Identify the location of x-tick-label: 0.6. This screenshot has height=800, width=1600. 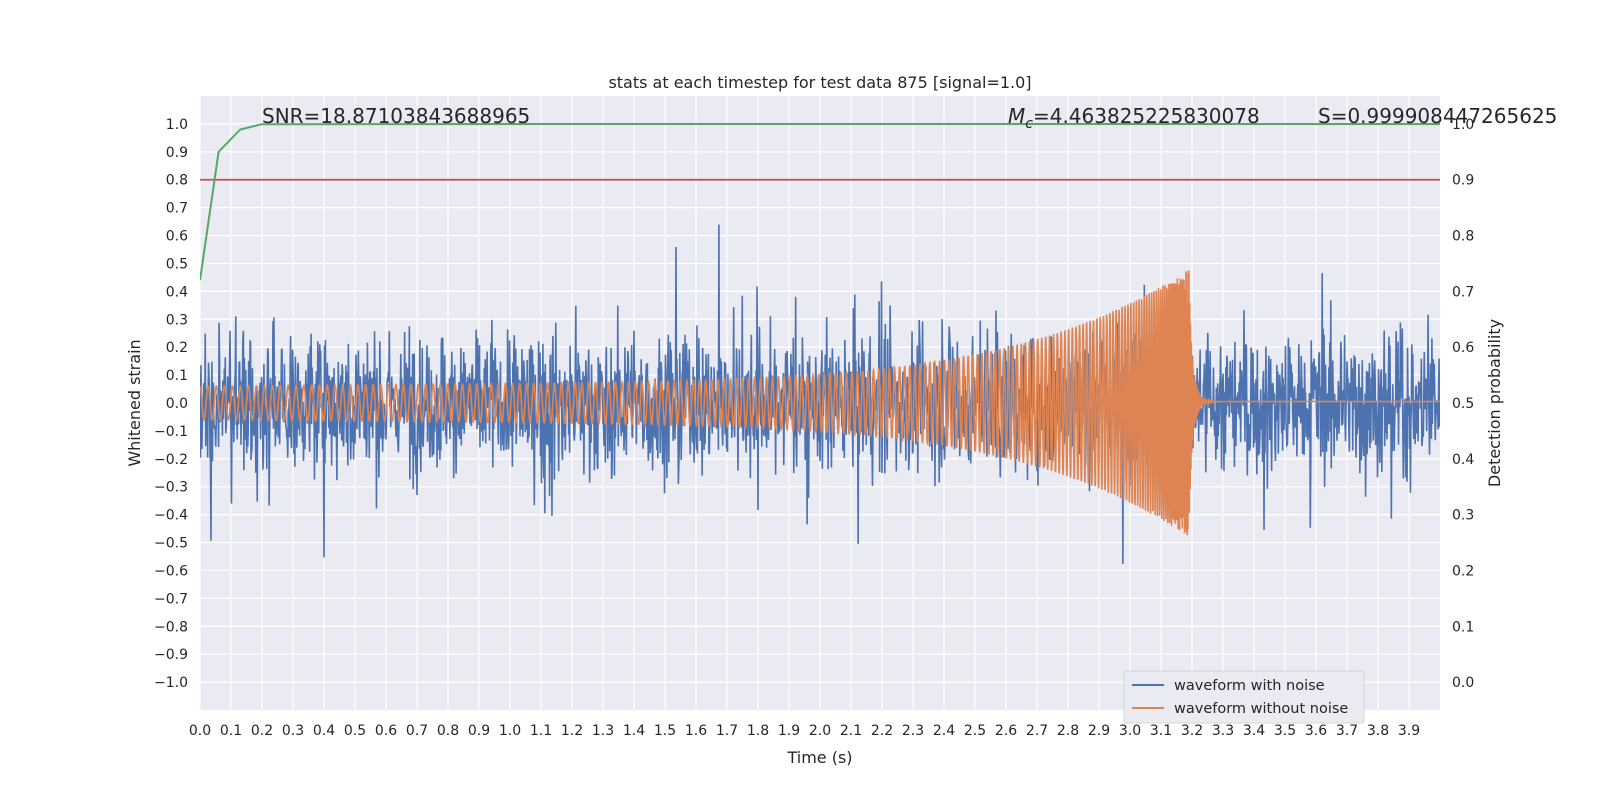
(386, 731).